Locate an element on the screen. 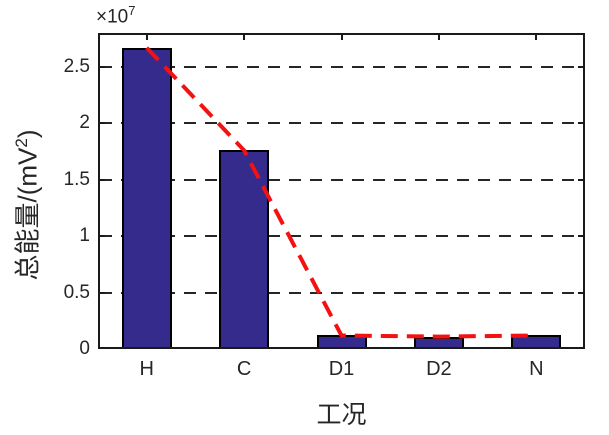  y-tick-label: 1.5 is located at coordinates (76, 179).